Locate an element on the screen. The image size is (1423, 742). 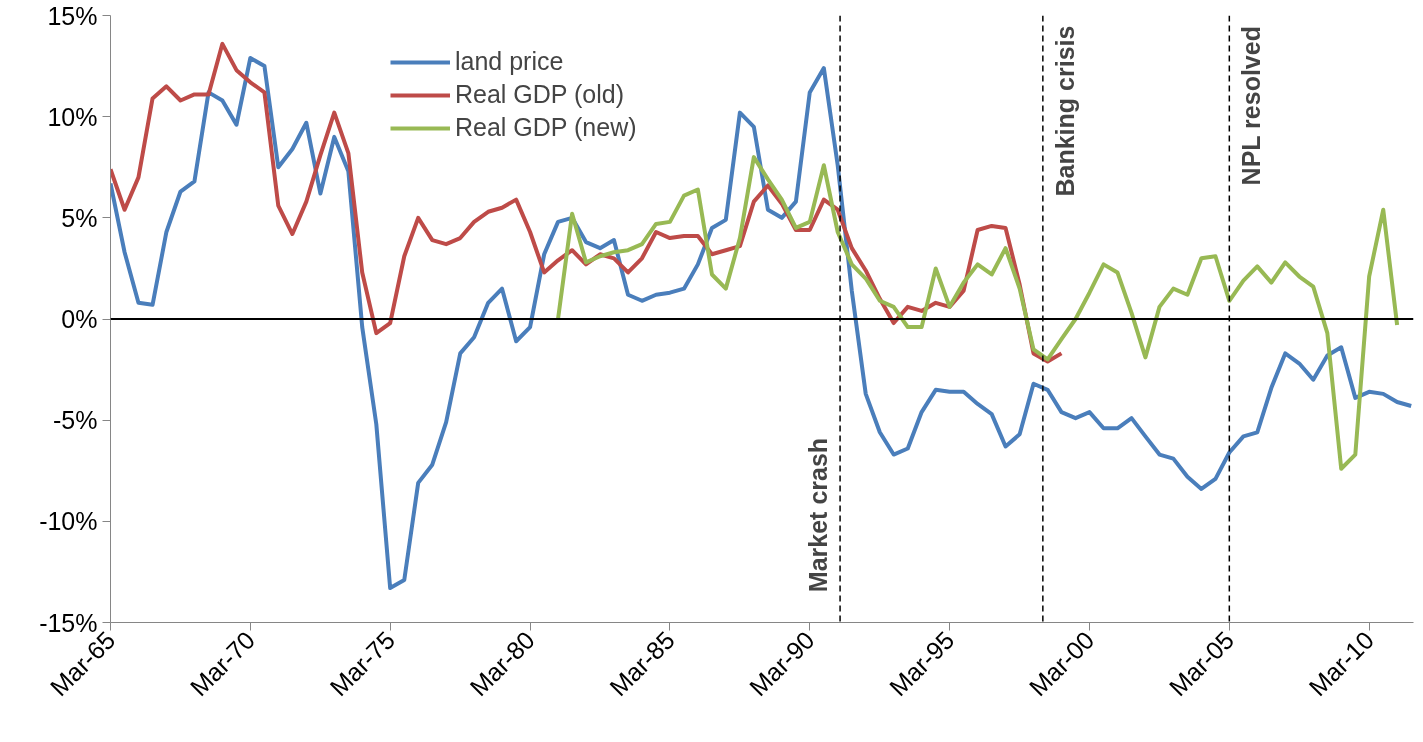
y-tick-label: 10% is located at coordinates (72, 116).